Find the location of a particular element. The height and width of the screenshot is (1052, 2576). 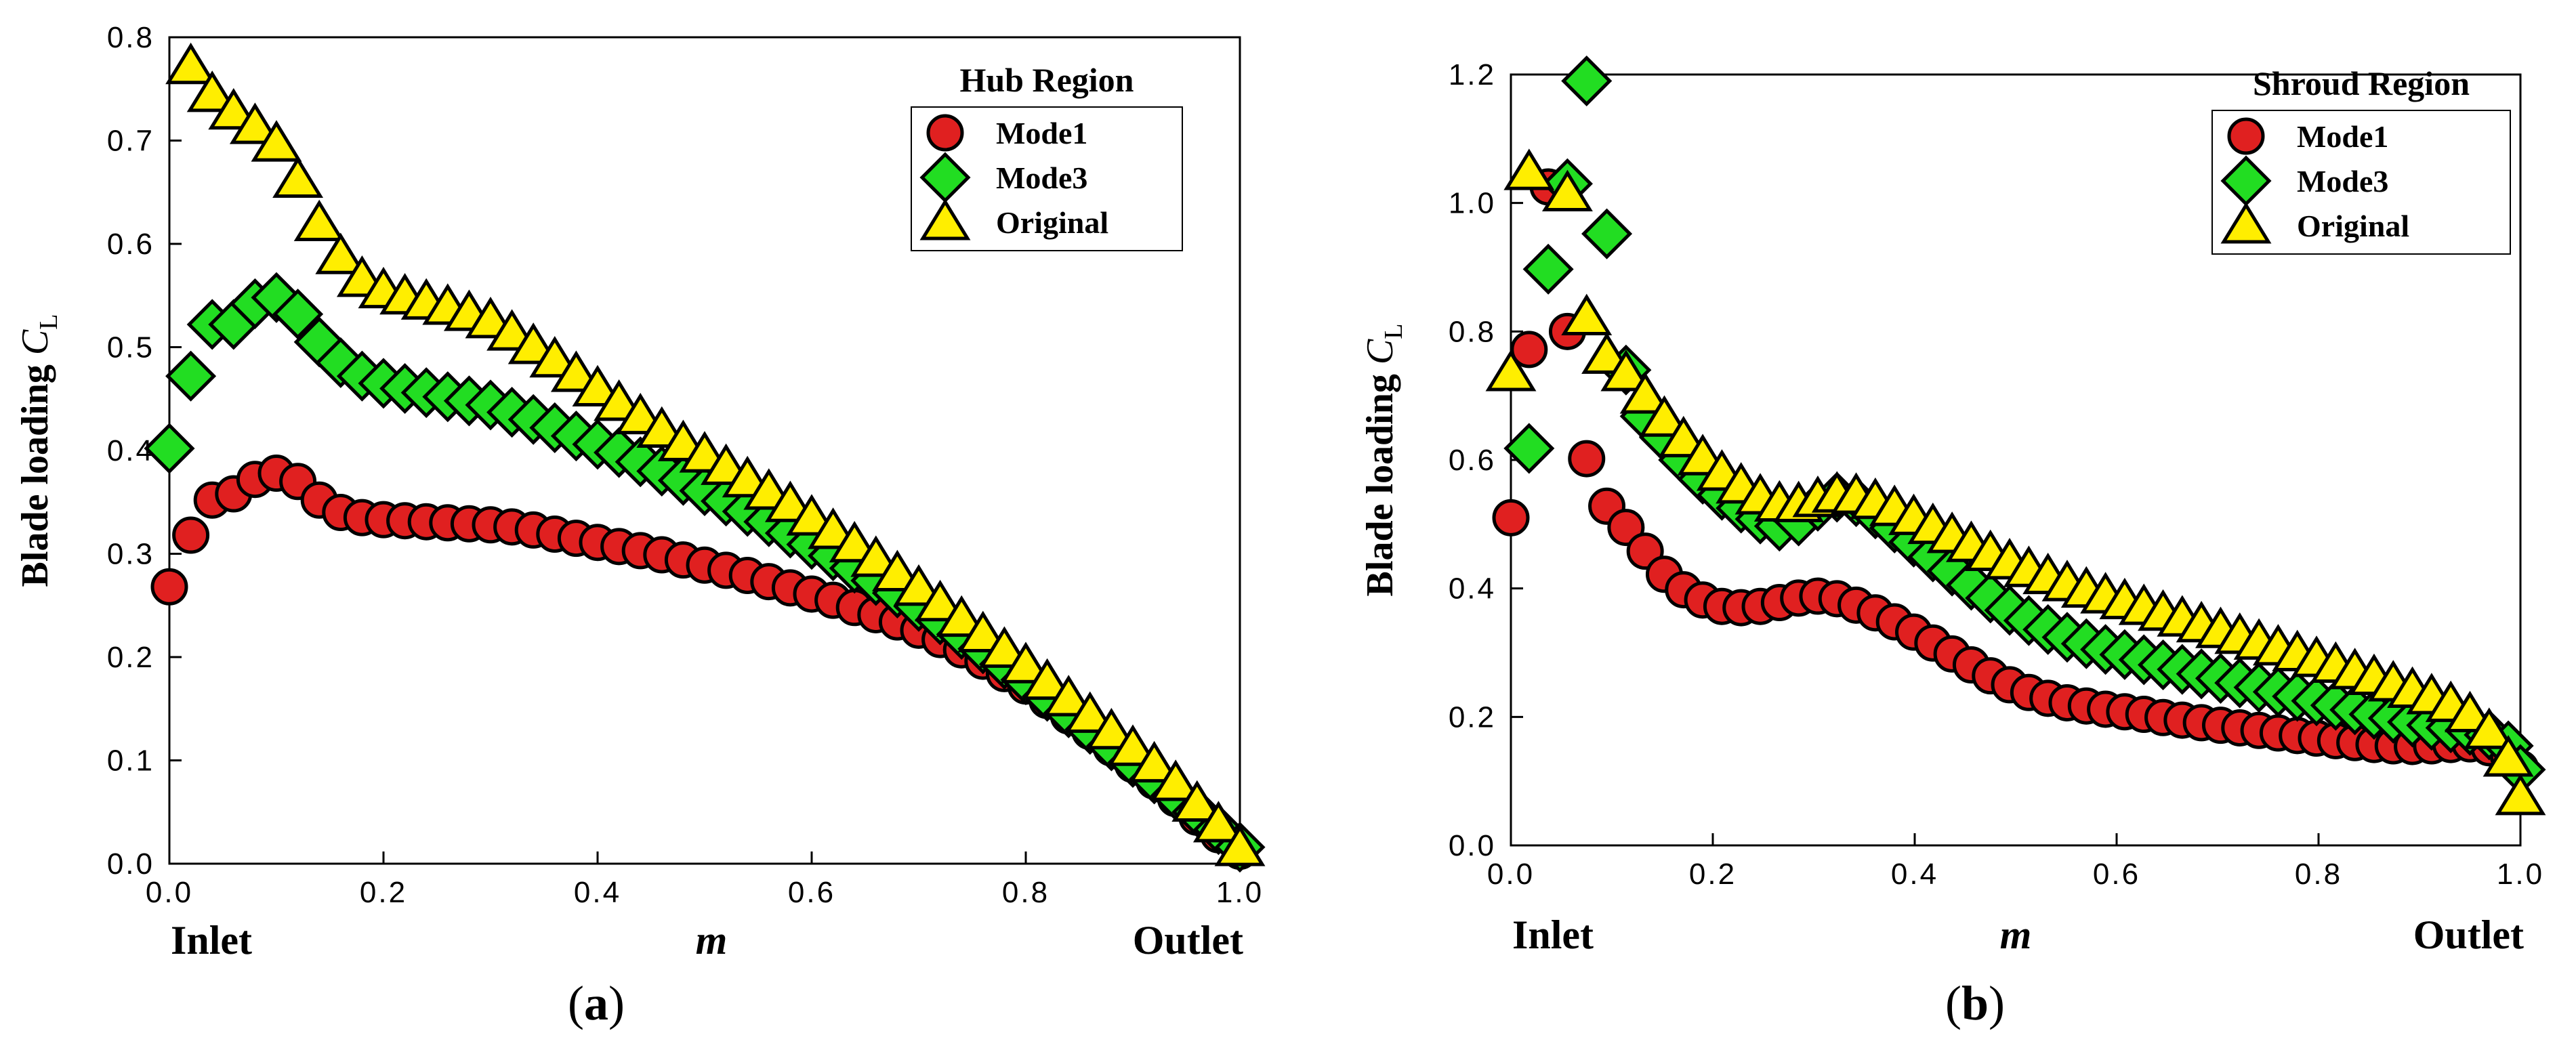

y-tick-label: 1.2 is located at coordinates (1472, 74).